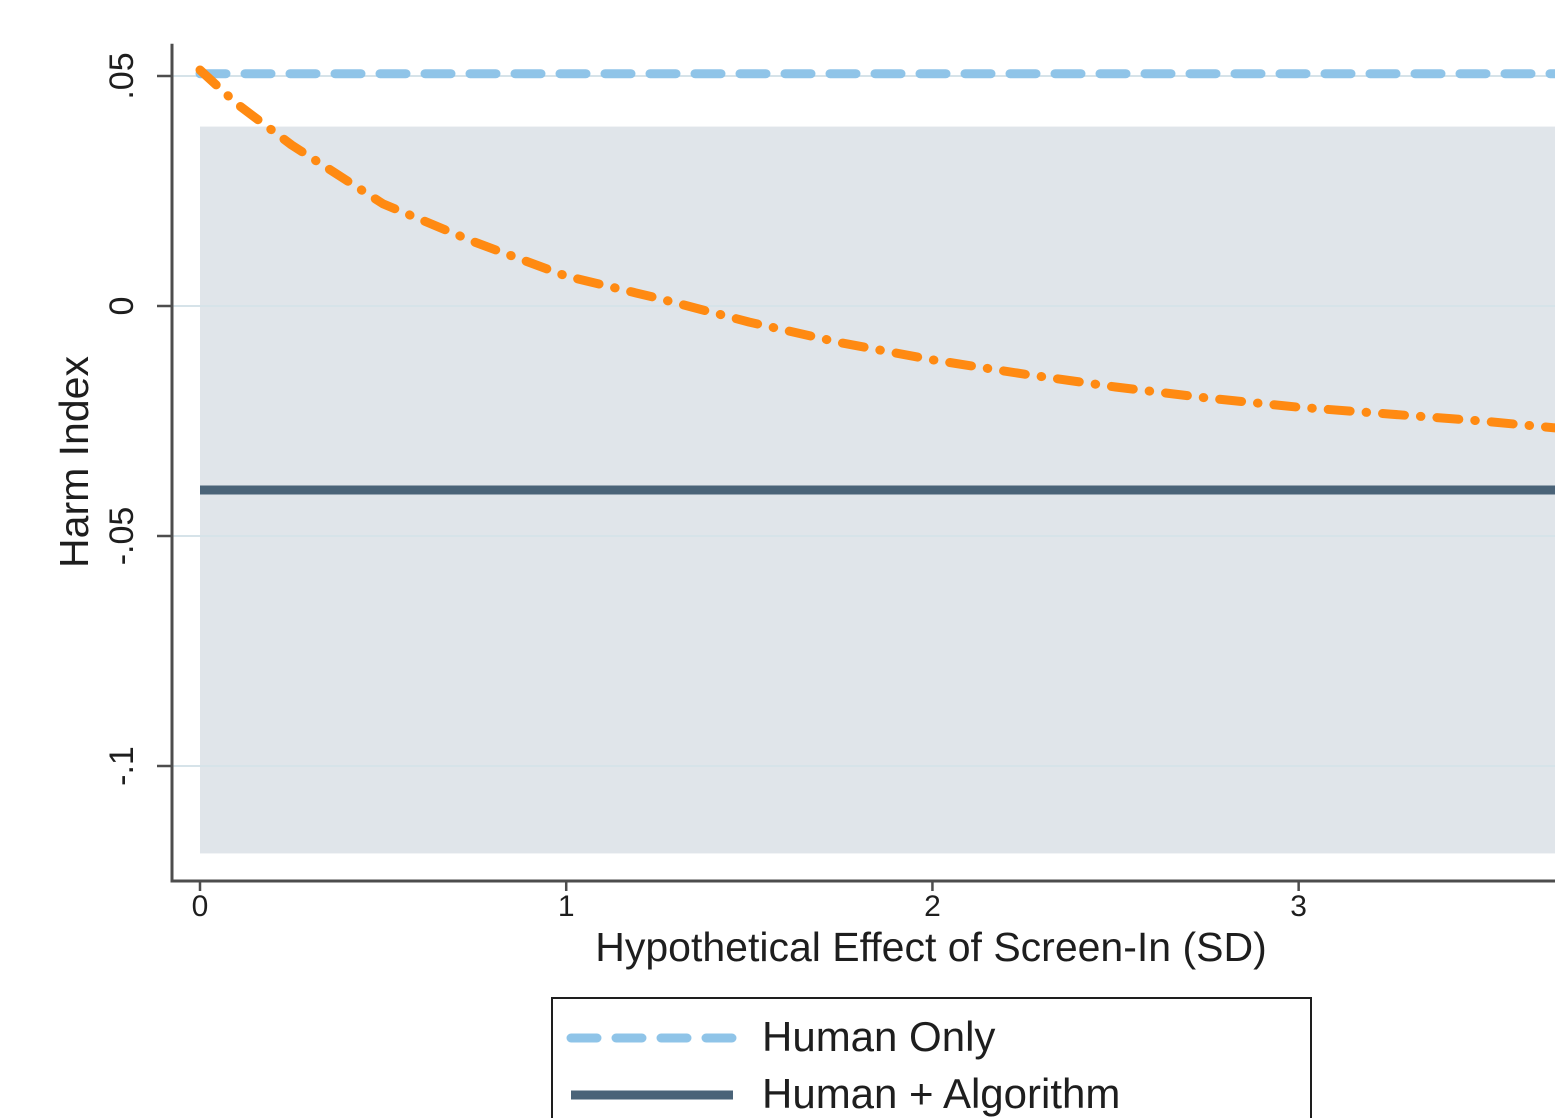 The width and height of the screenshot is (1555, 1118). What do you see at coordinates (74, 462) in the screenshot?
I see `y-axis-label: Harm Index` at bounding box center [74, 462].